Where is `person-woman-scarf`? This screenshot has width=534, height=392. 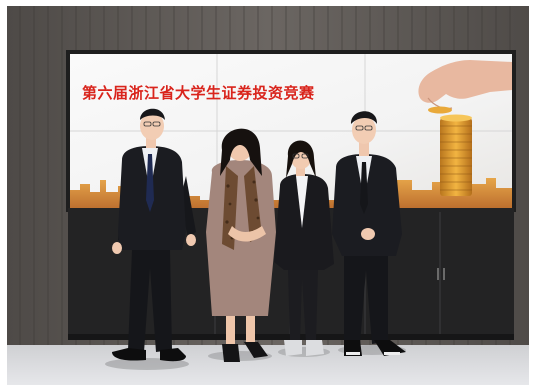 person-woman-scarf is located at coordinates (241, 245).